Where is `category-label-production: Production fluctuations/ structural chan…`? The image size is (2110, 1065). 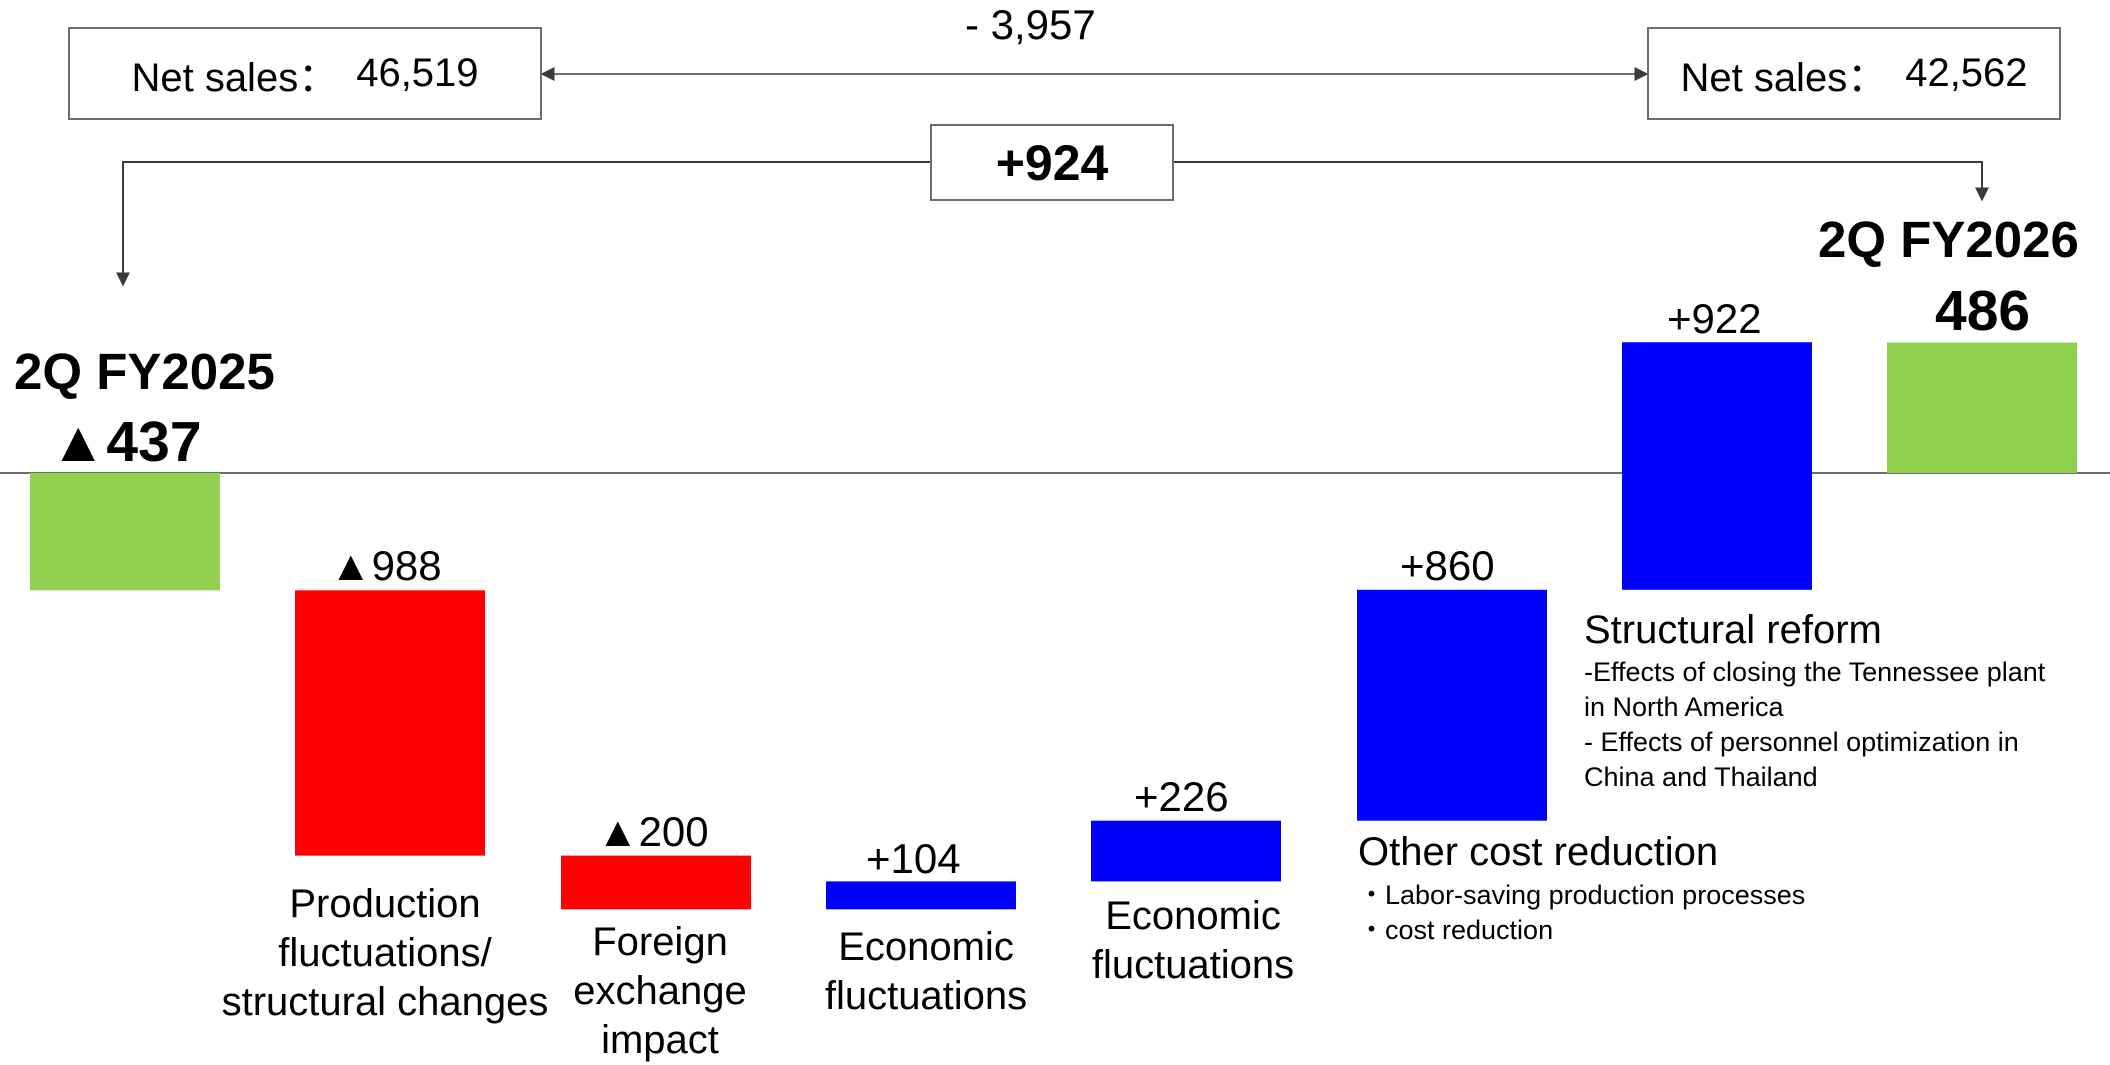
category-label-production: Production fluctuations/ structural chan… is located at coordinates (385, 953).